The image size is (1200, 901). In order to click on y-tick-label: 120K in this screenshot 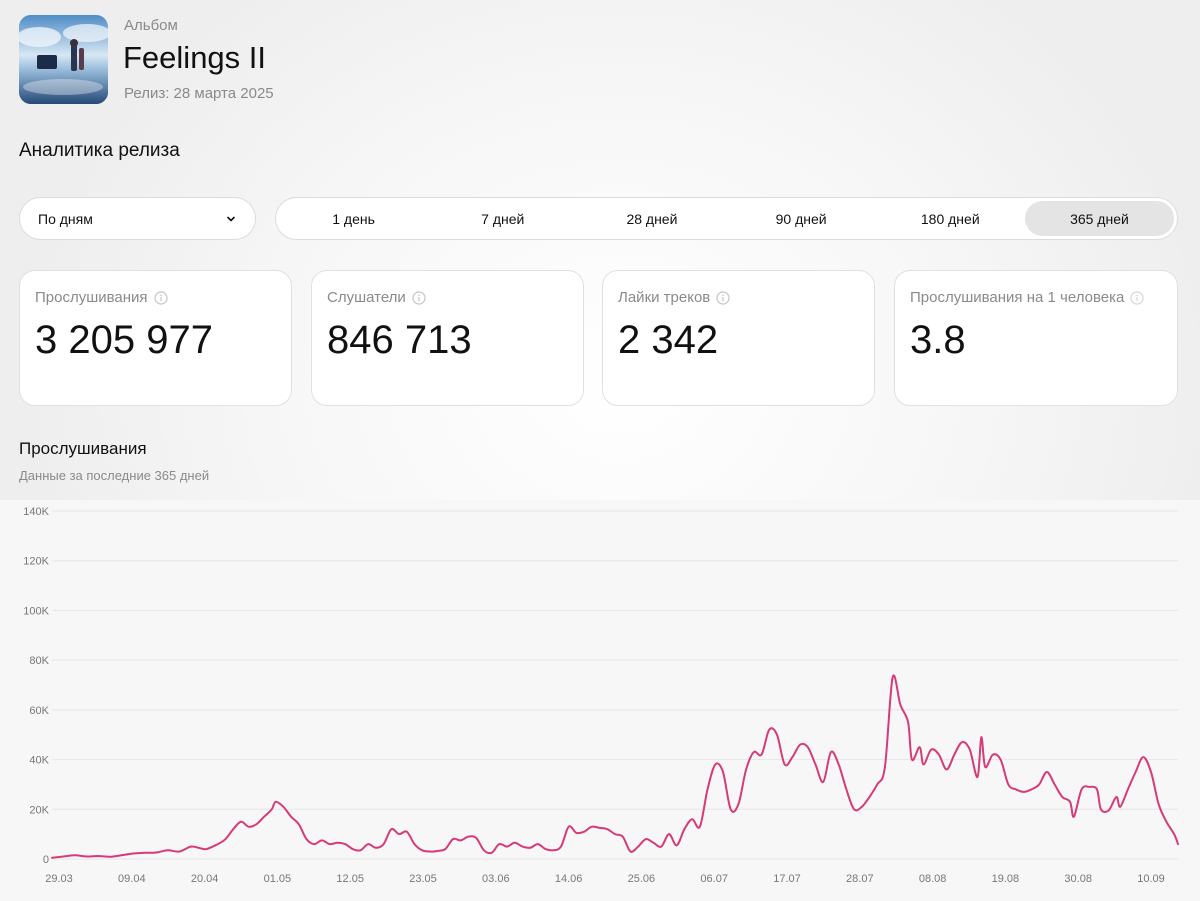, I will do `click(36, 562)`.